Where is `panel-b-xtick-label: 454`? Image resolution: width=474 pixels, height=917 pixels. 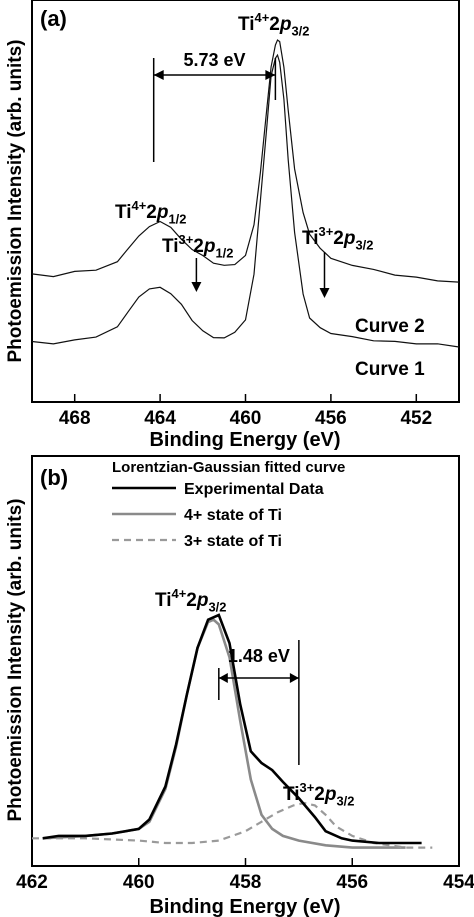 panel-b-xtick-label: 454 is located at coordinates (458, 882).